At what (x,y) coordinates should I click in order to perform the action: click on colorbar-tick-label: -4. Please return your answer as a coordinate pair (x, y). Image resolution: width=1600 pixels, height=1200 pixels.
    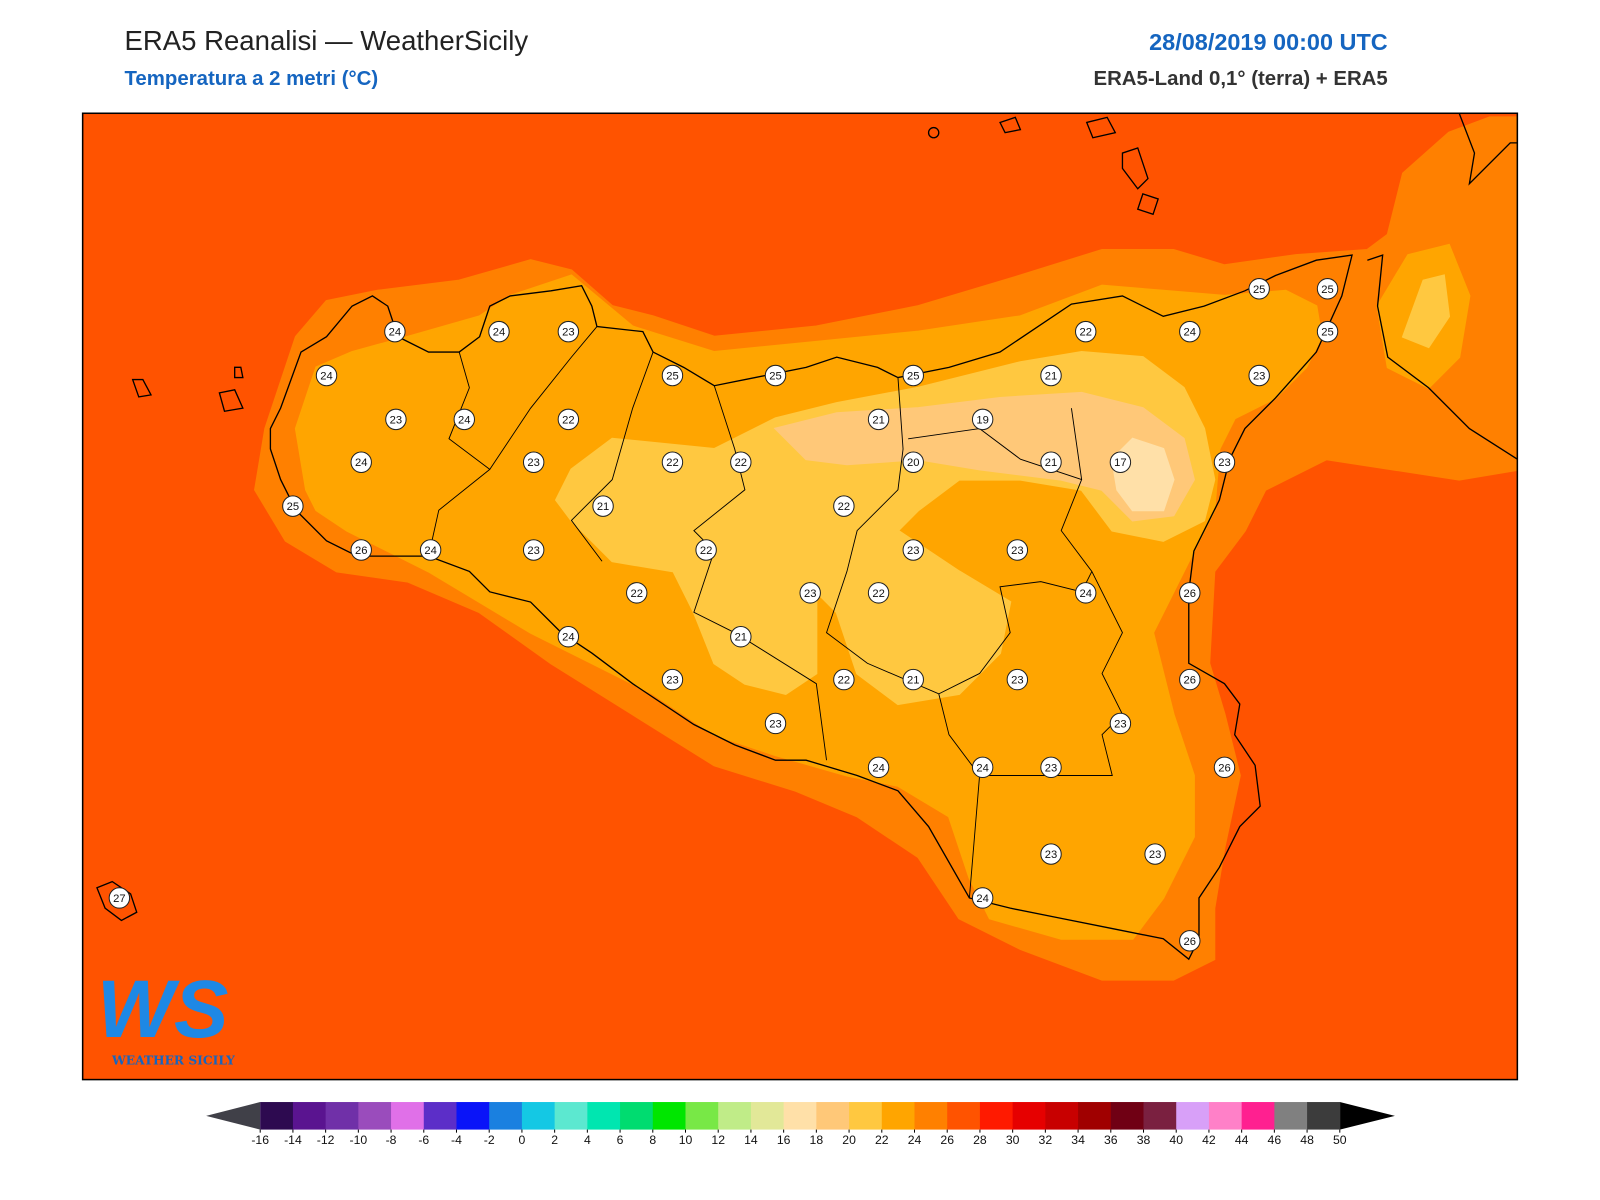
    Looking at the image, I should click on (456, 1140).